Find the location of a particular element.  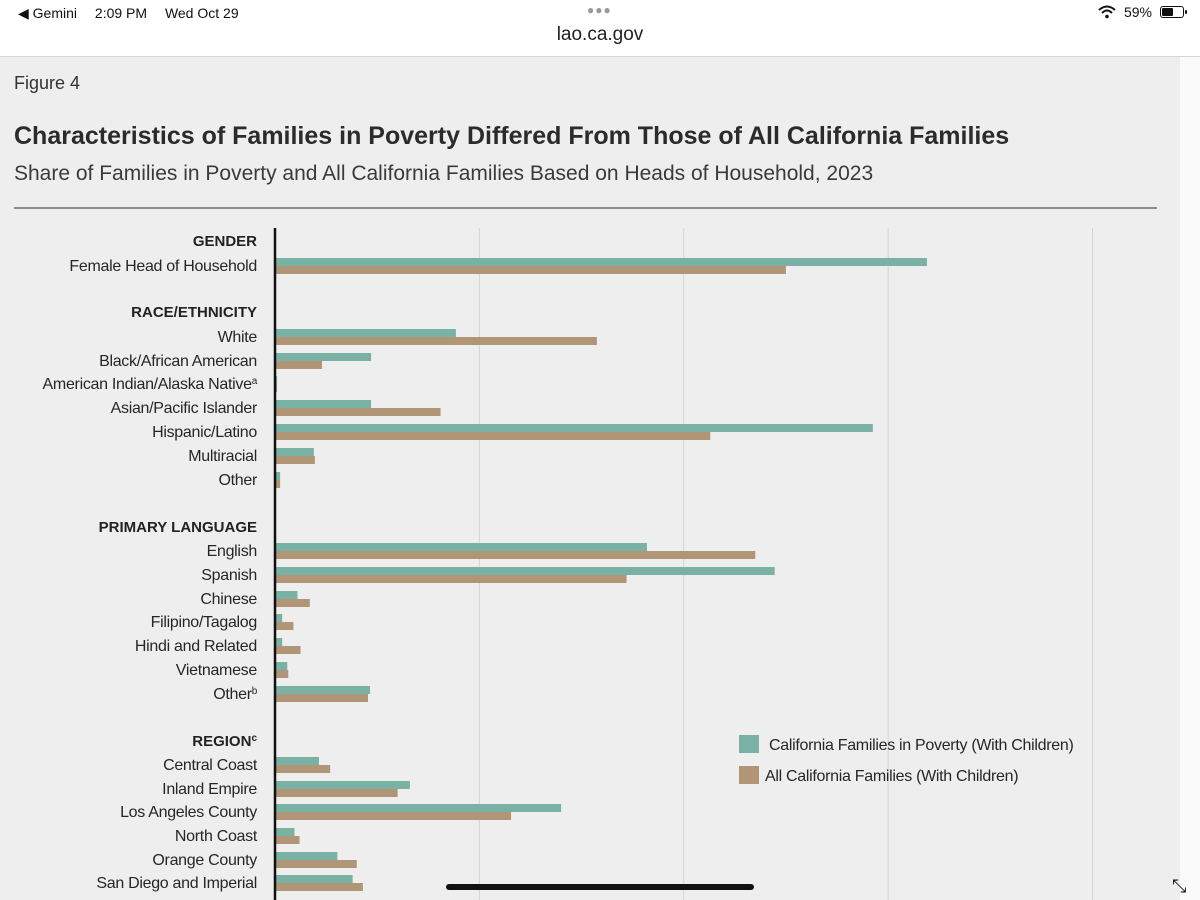

figure-label: Figure 4 is located at coordinates (47, 83).